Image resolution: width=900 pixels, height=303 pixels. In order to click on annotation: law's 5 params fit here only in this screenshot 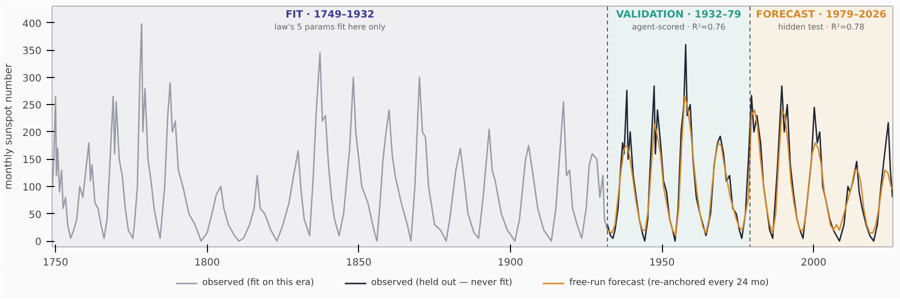, I will do `click(330, 27)`.